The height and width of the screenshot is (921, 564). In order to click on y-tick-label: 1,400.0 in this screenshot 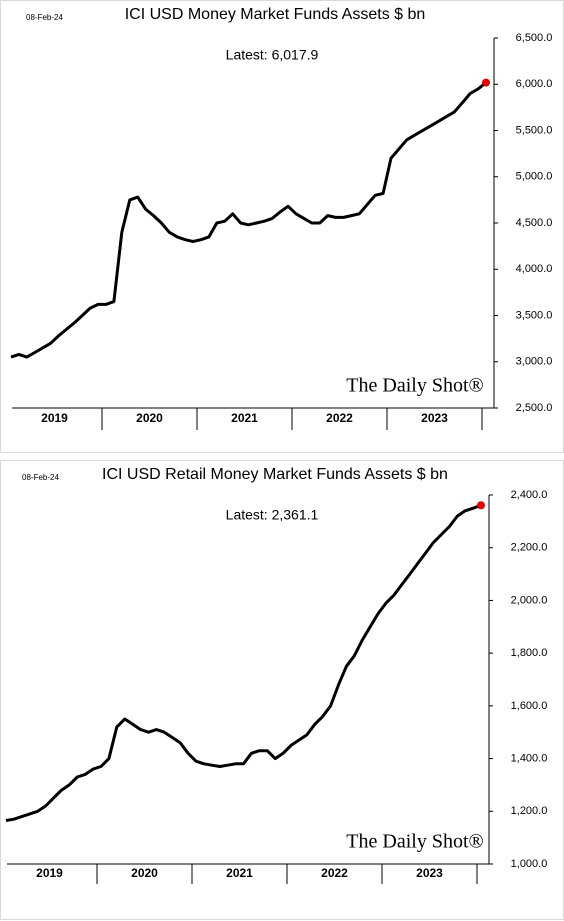, I will do `click(529, 758)`.